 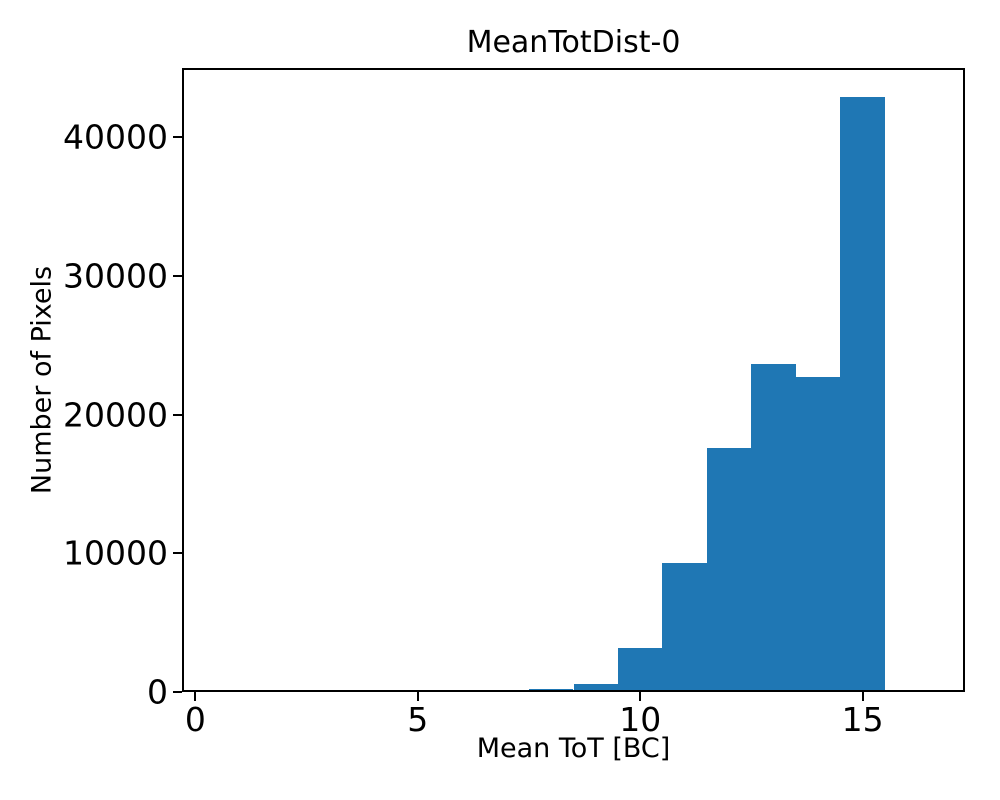 What do you see at coordinates (115, 553) in the screenshot?
I see `y-tick-label: 10000` at bounding box center [115, 553].